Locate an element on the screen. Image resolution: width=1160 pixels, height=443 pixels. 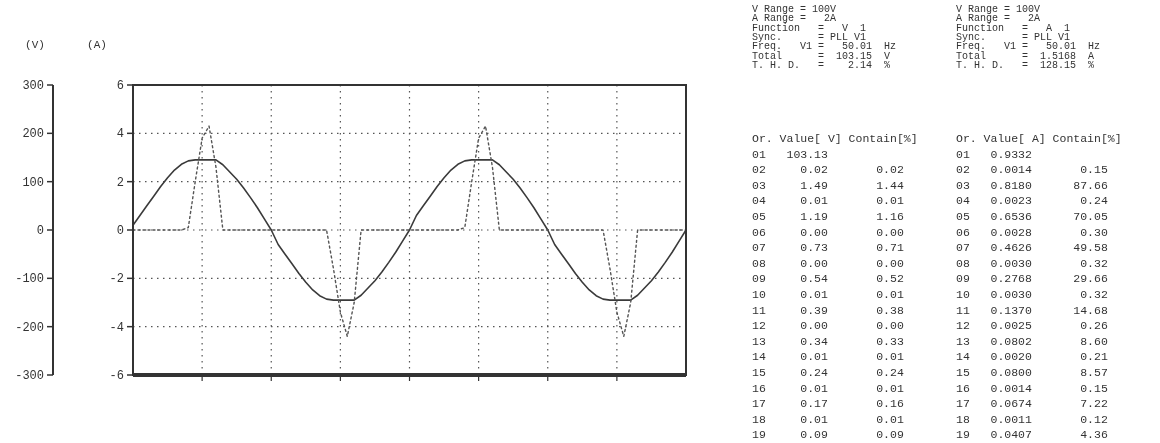
text: 02 0.0014 0.15 is located at coordinates (1032, 170).